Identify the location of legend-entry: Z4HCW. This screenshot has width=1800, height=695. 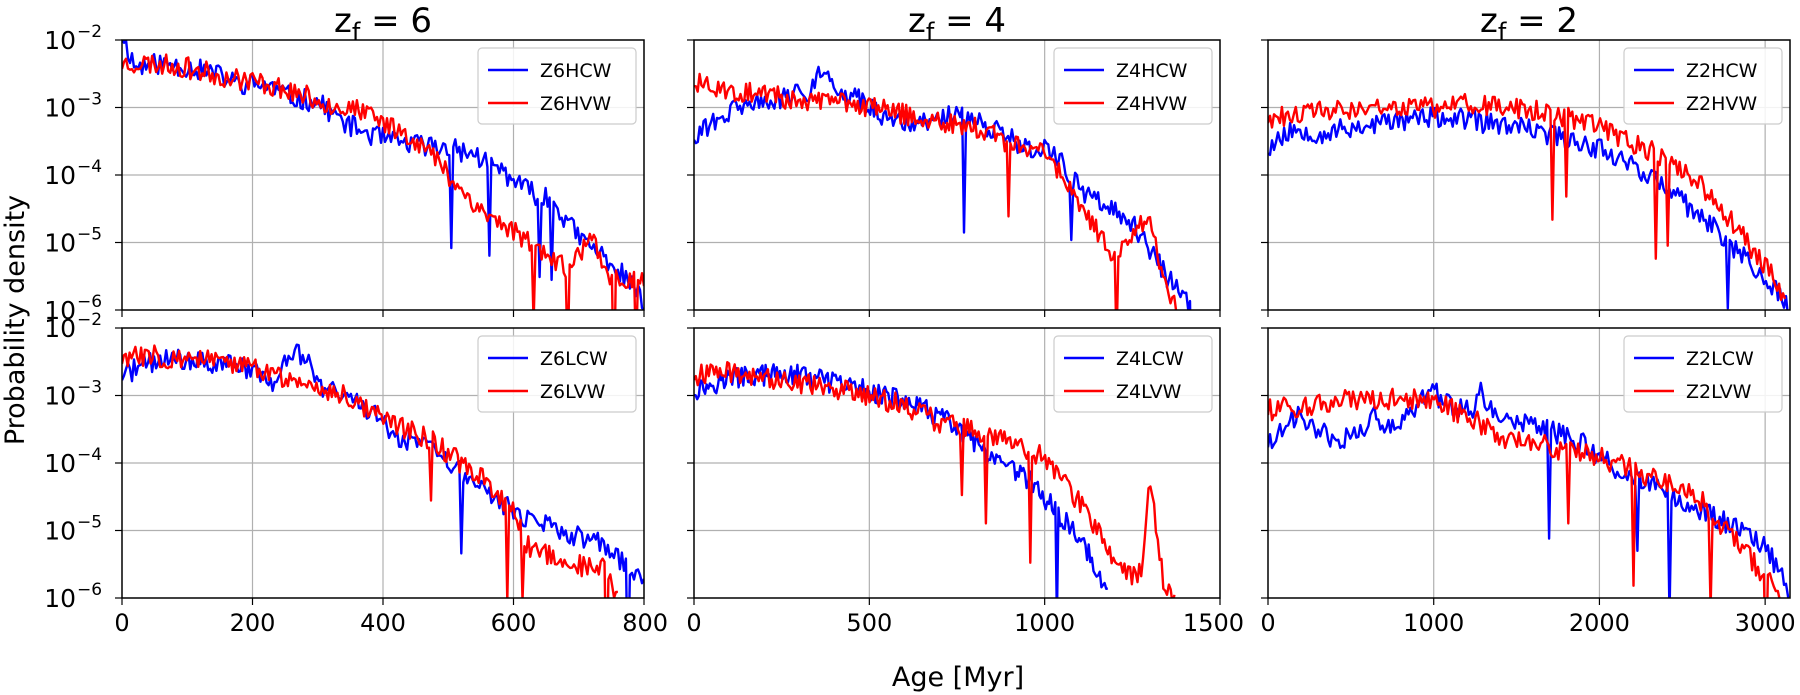
(1152, 71).